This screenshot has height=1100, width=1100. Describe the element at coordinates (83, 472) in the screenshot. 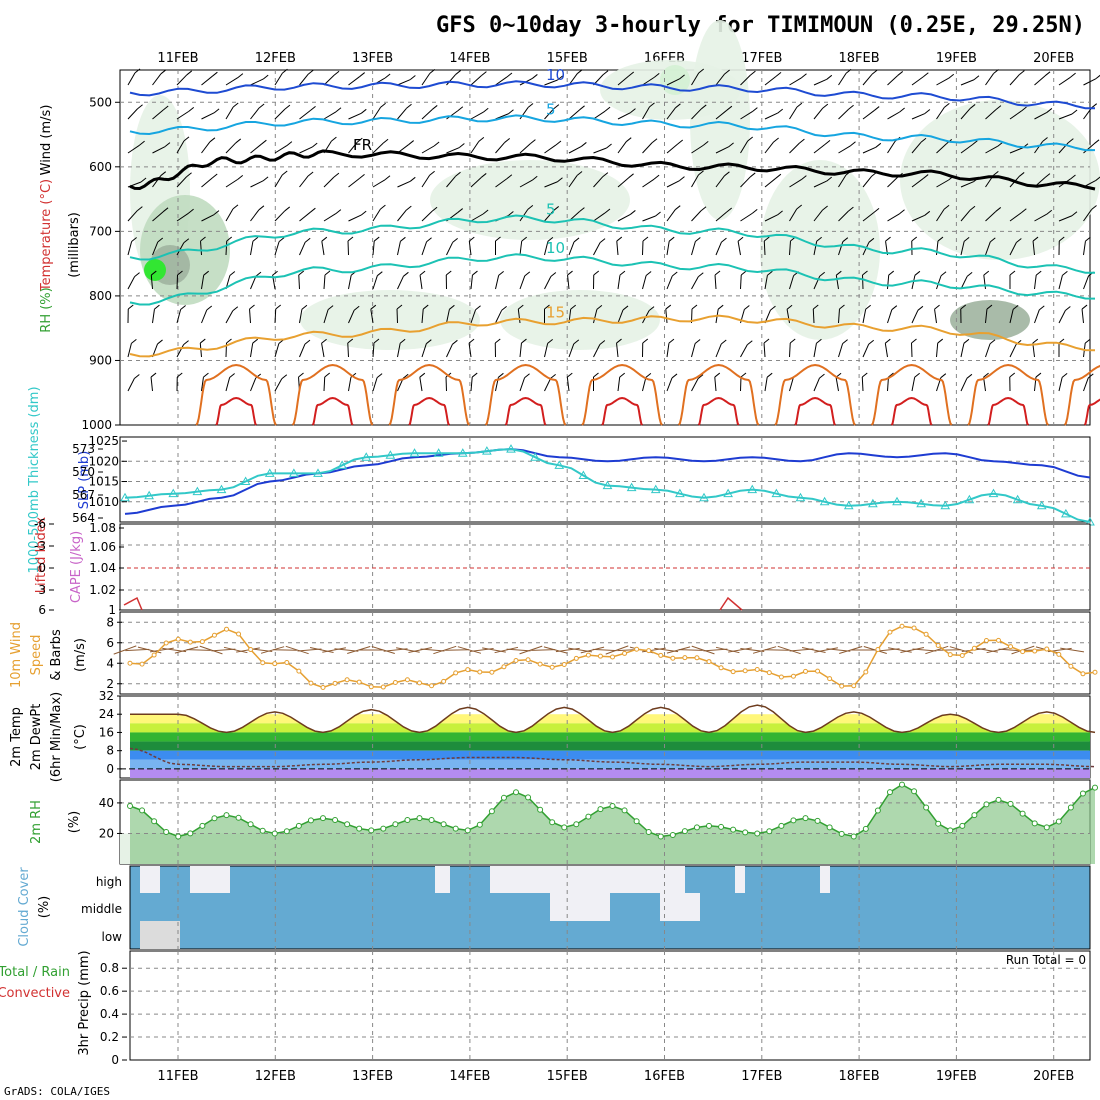

I see `y-tick-label: 570` at that location.